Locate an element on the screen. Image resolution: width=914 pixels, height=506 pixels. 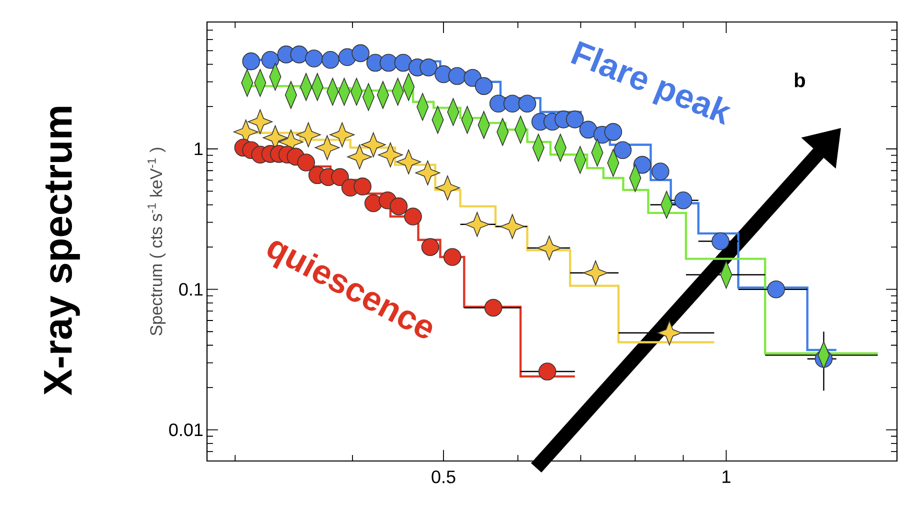
text: Flare peak is located at coordinates (650, 83).